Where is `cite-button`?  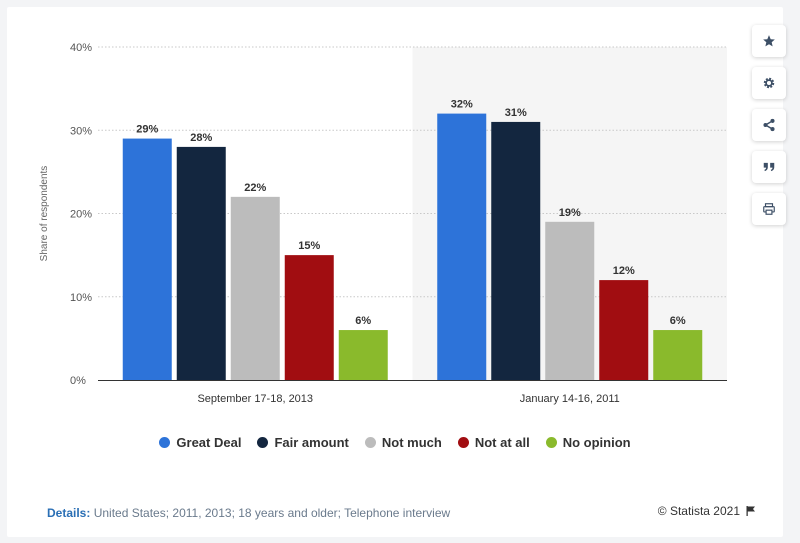 cite-button is located at coordinates (769, 167).